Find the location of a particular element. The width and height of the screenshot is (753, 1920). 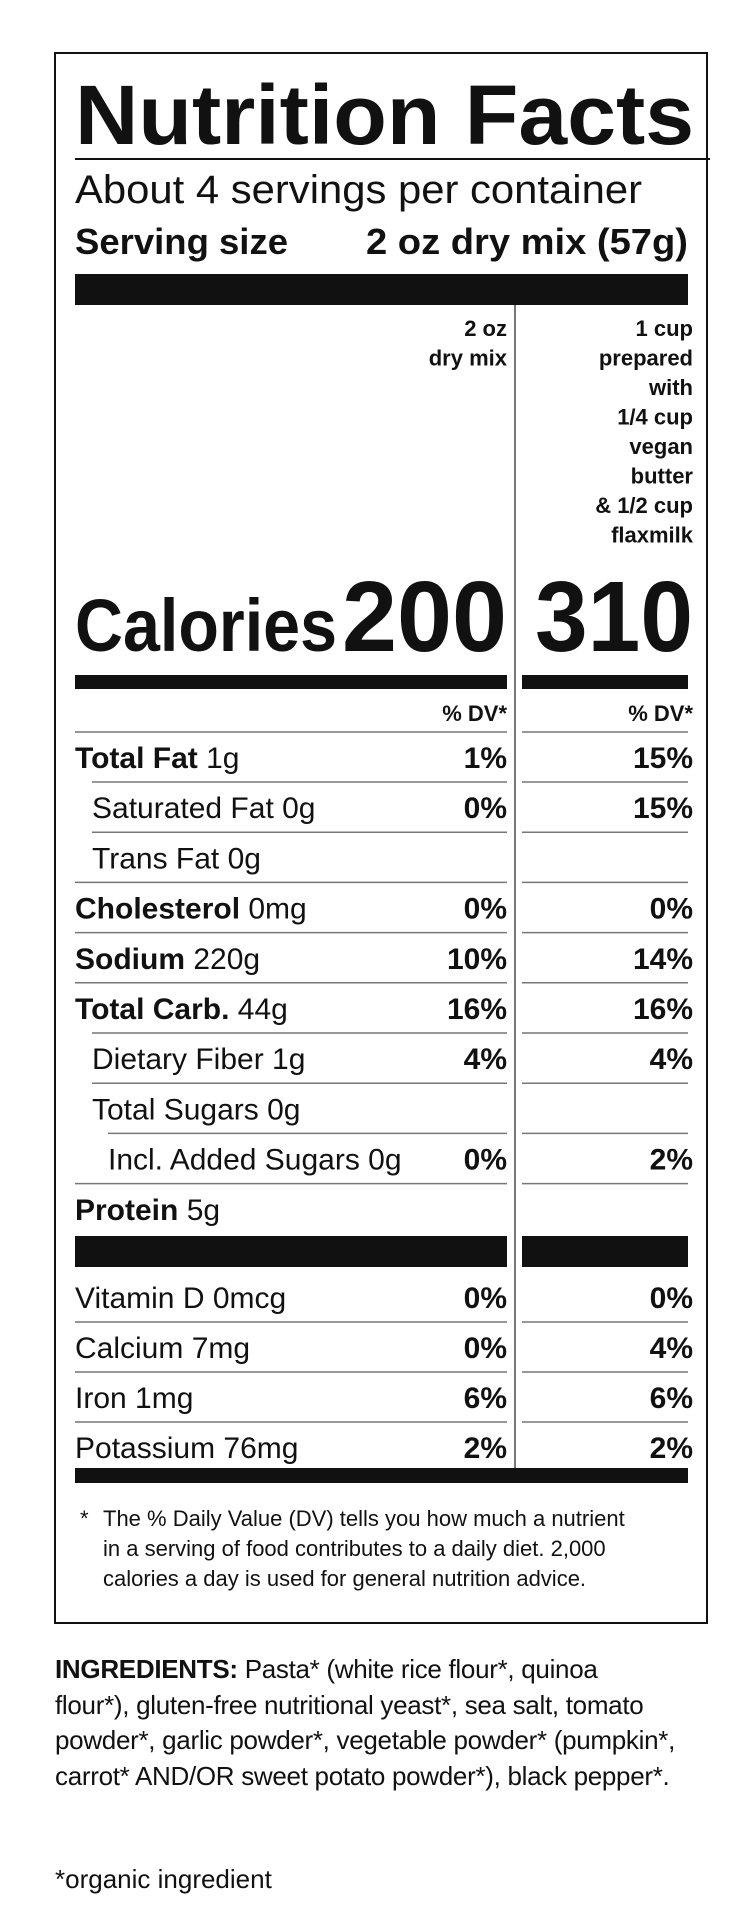

footnote-mark: * is located at coordinates (84, 1518).